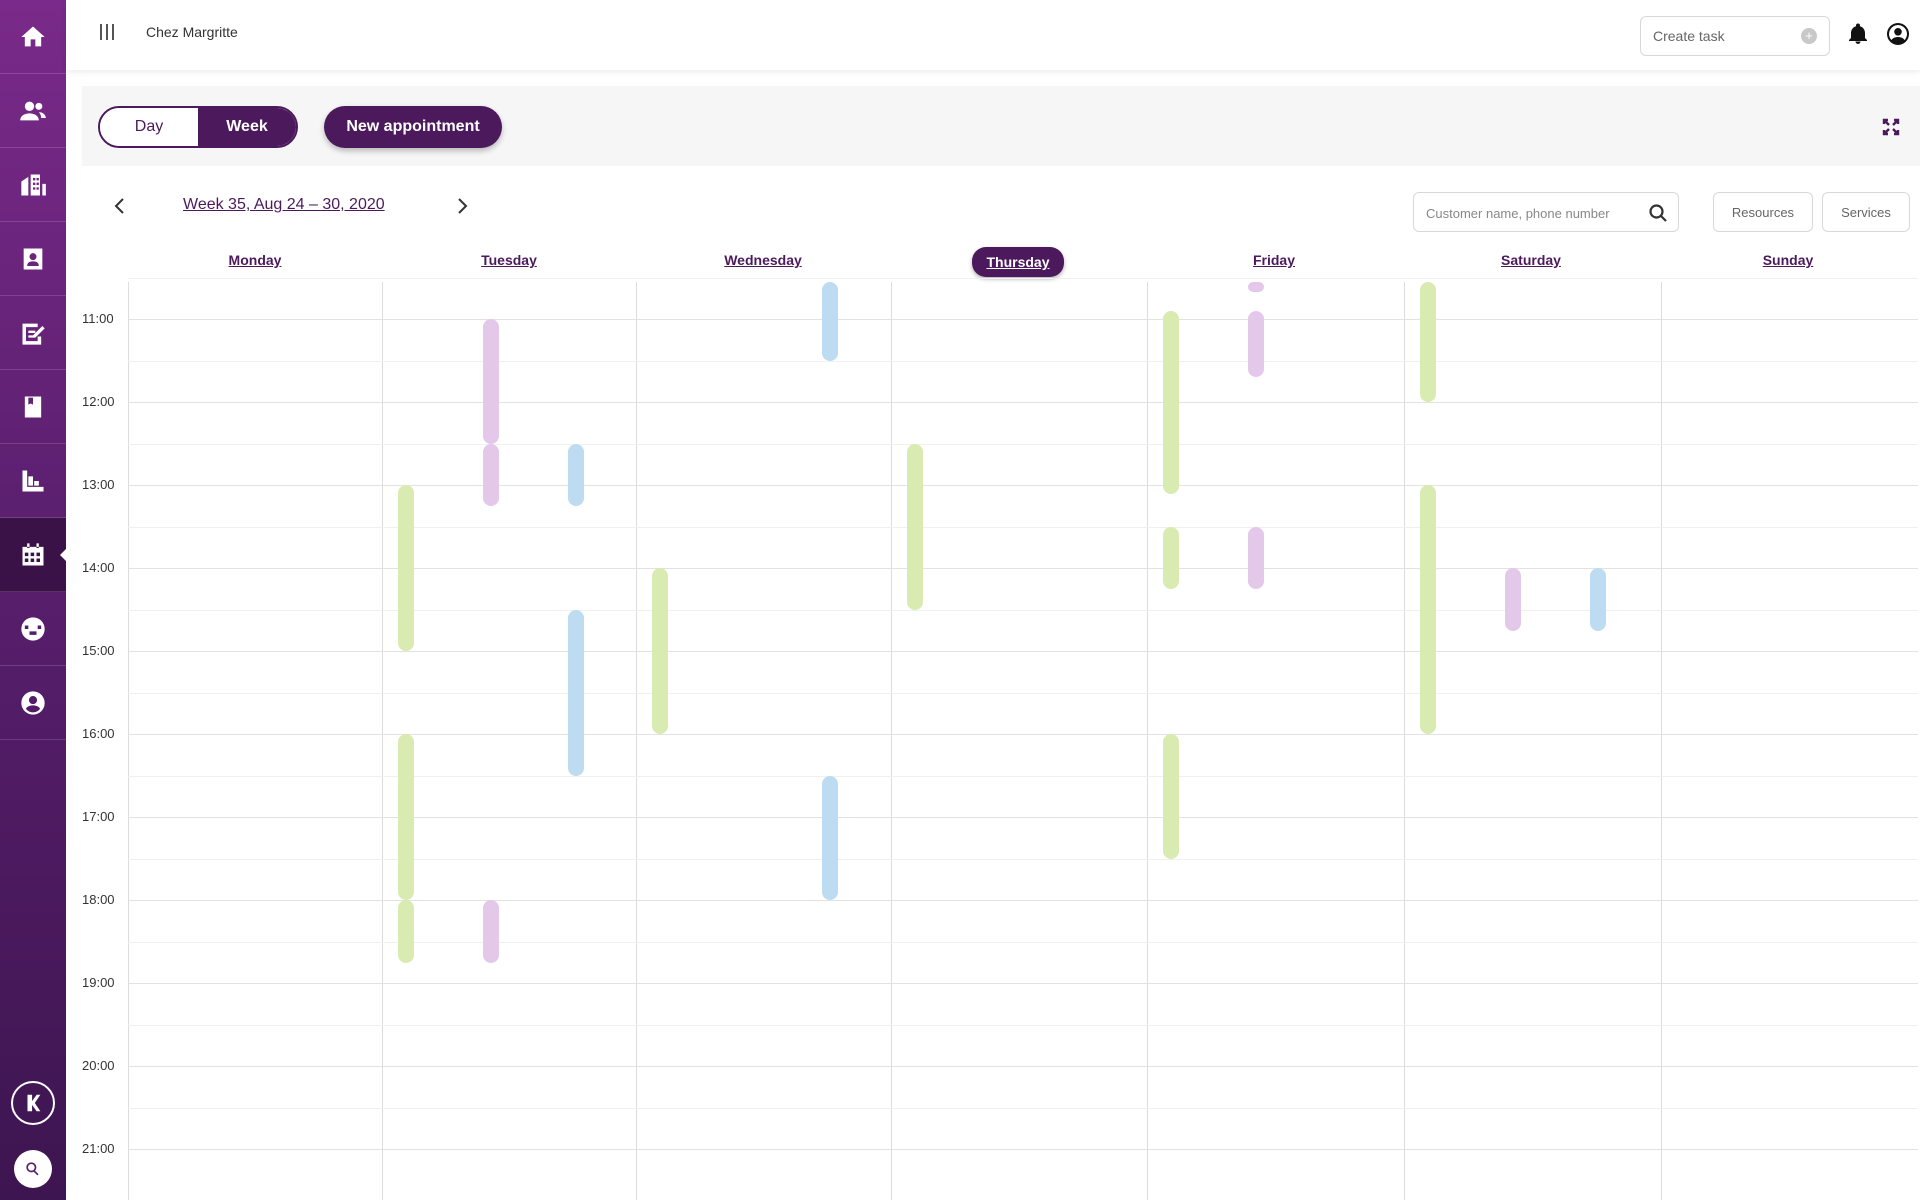 This screenshot has height=1200, width=1920. I want to click on new-appointment-button: New appointment, so click(413, 127).